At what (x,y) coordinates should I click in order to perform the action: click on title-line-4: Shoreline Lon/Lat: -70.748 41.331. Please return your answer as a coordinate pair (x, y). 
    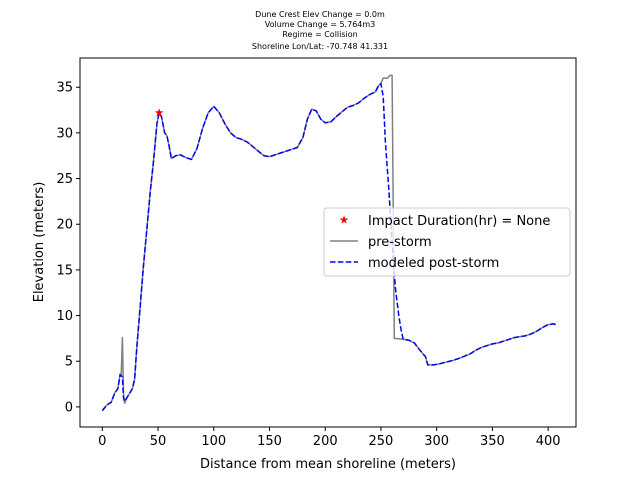
    Looking at the image, I should click on (320, 46).